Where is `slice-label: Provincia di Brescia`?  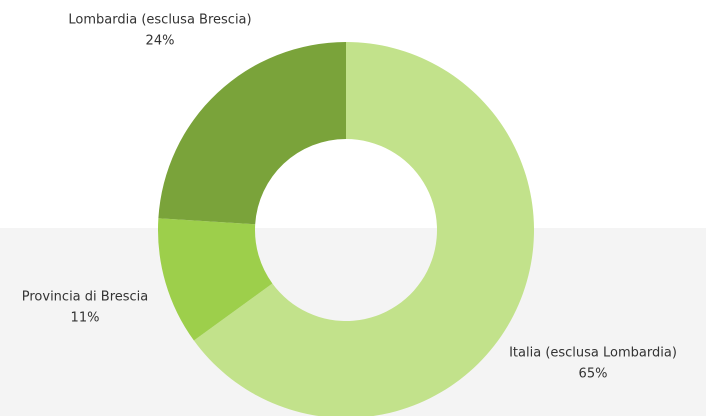
slice-label: Provincia di Brescia is located at coordinates (85, 297).